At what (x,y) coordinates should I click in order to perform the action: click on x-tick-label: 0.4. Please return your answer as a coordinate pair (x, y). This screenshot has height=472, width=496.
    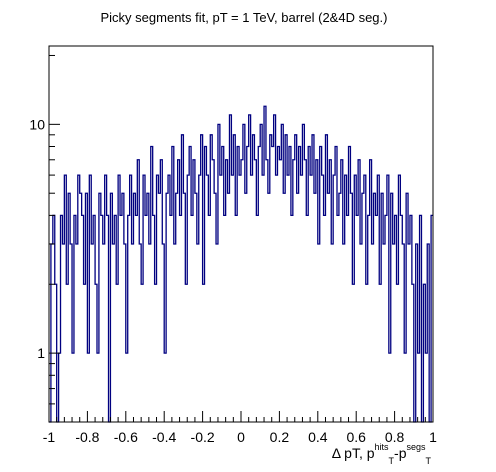
    Looking at the image, I should click on (318, 437).